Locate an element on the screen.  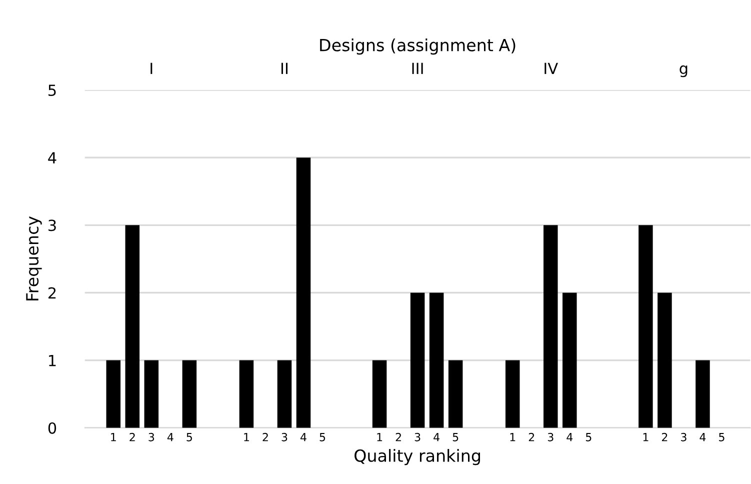
text: II is located at coordinates (284, 68).